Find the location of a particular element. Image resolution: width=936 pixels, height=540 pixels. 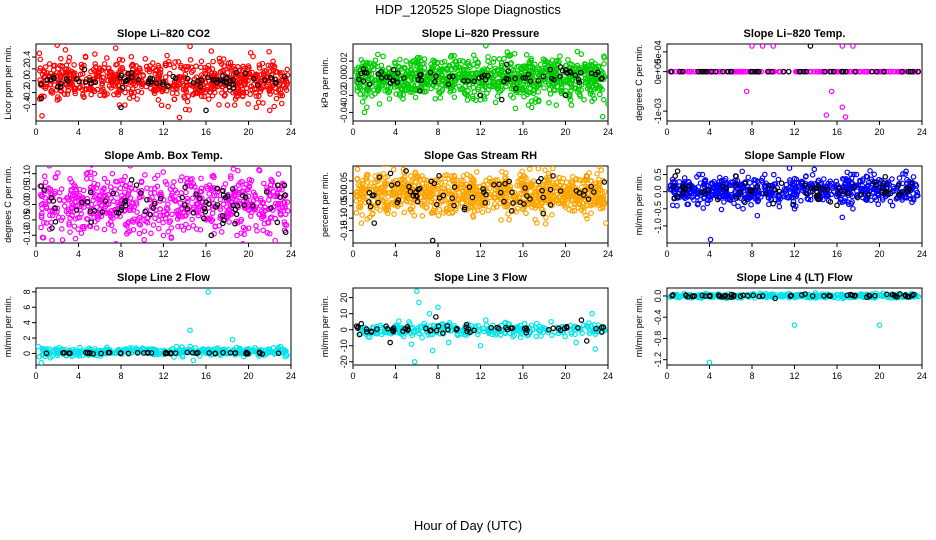

outlier-point is located at coordinates (773, 46).